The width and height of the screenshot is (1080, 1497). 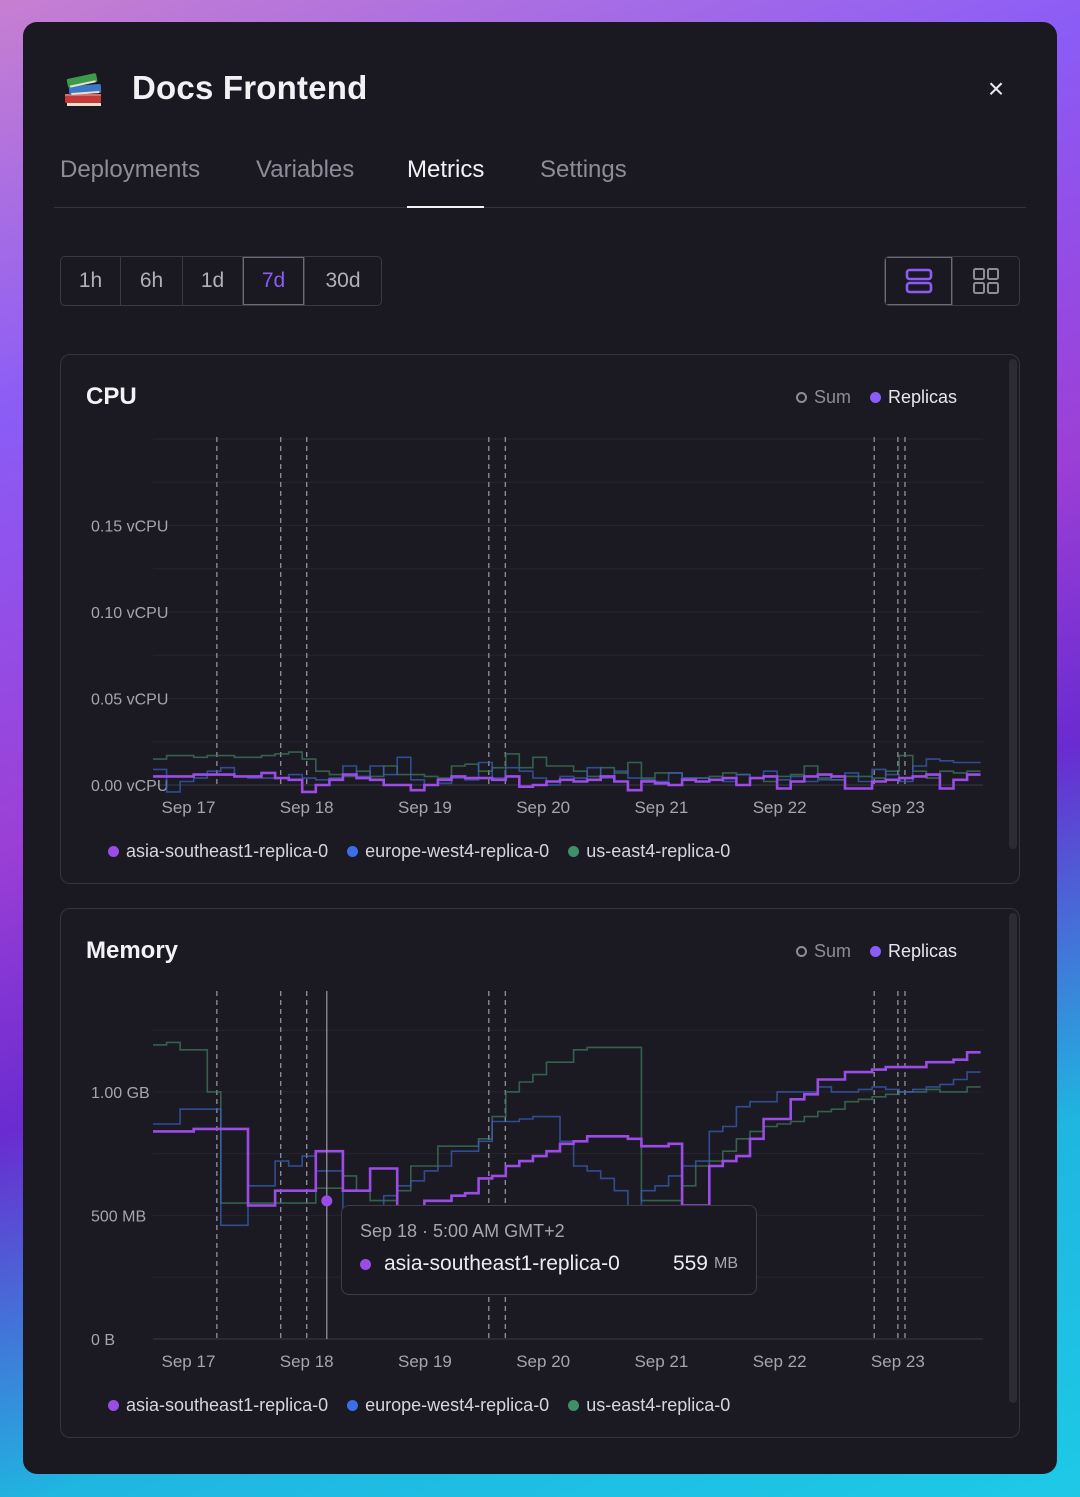 I want to click on close-icon: ×, so click(x=996, y=88).